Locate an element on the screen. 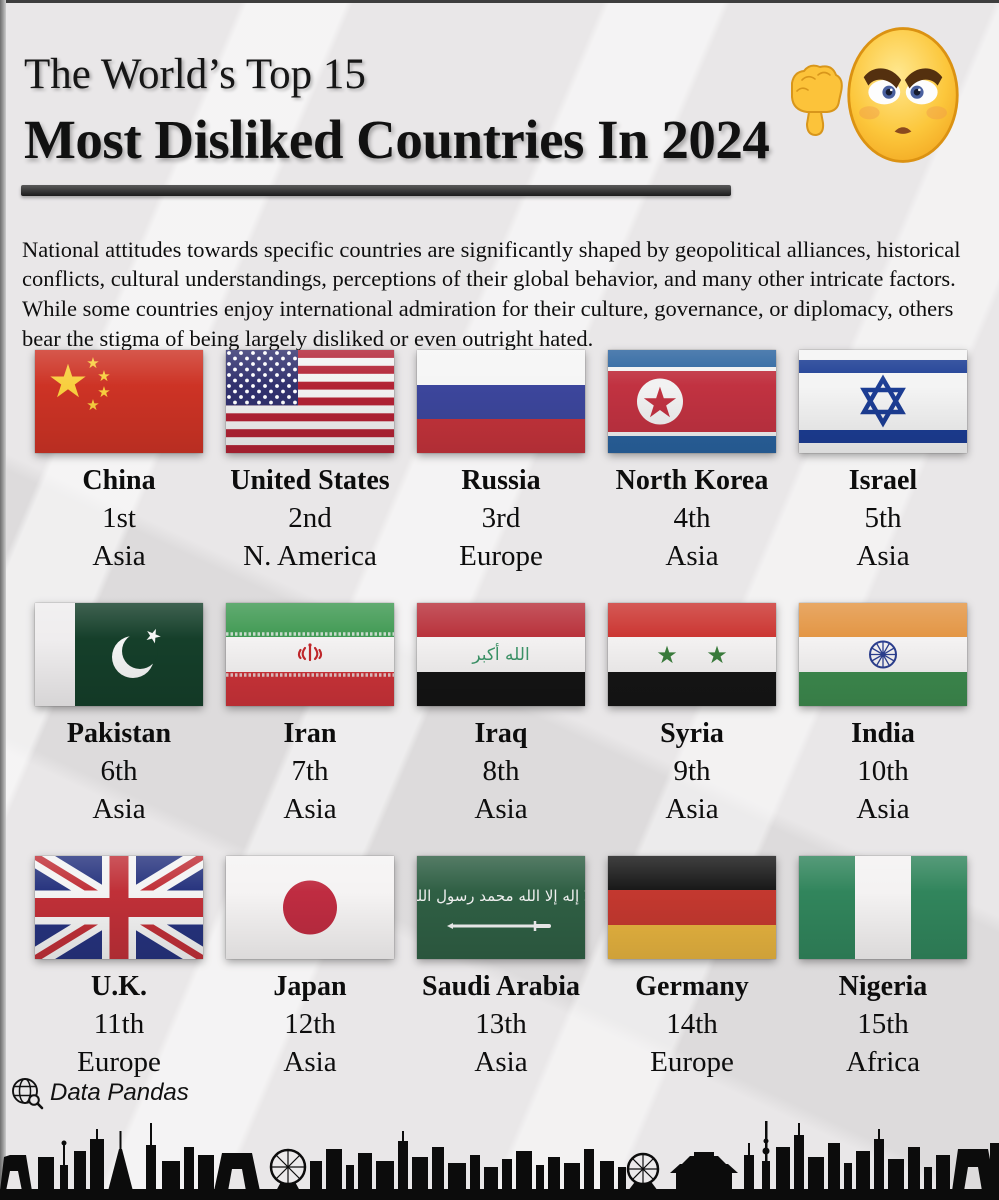 The image size is (999, 1200). flag-russia is located at coordinates (501, 401).